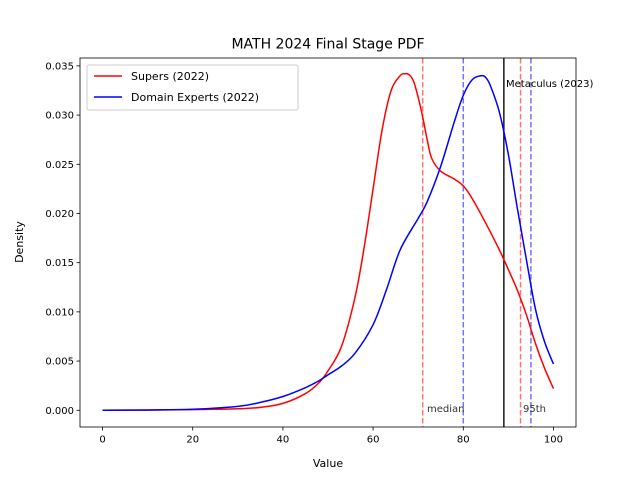  I want to click on y-tick-label: 0.010, so click(59, 312).